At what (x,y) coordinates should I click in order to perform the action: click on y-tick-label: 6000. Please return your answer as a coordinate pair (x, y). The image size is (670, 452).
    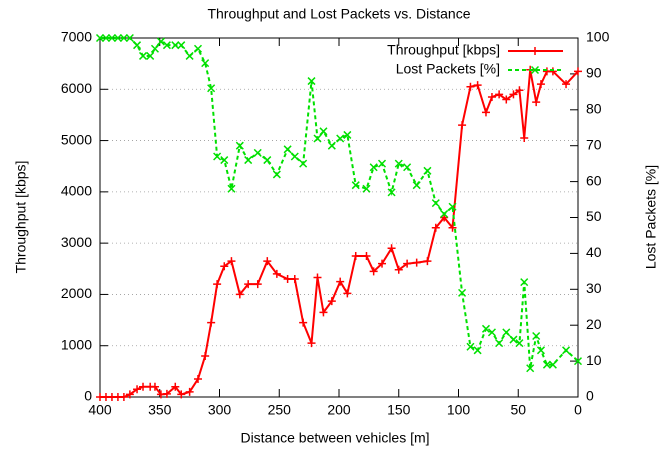
    Looking at the image, I should click on (76, 88).